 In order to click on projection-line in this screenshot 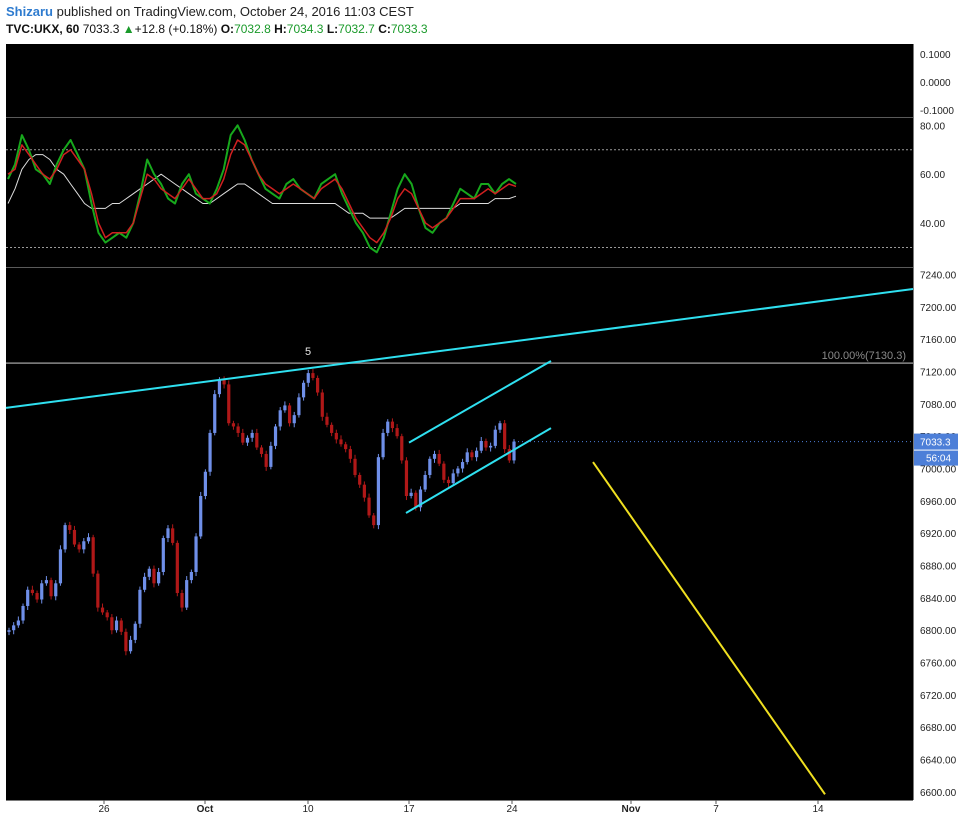, I will do `click(709, 628)`.